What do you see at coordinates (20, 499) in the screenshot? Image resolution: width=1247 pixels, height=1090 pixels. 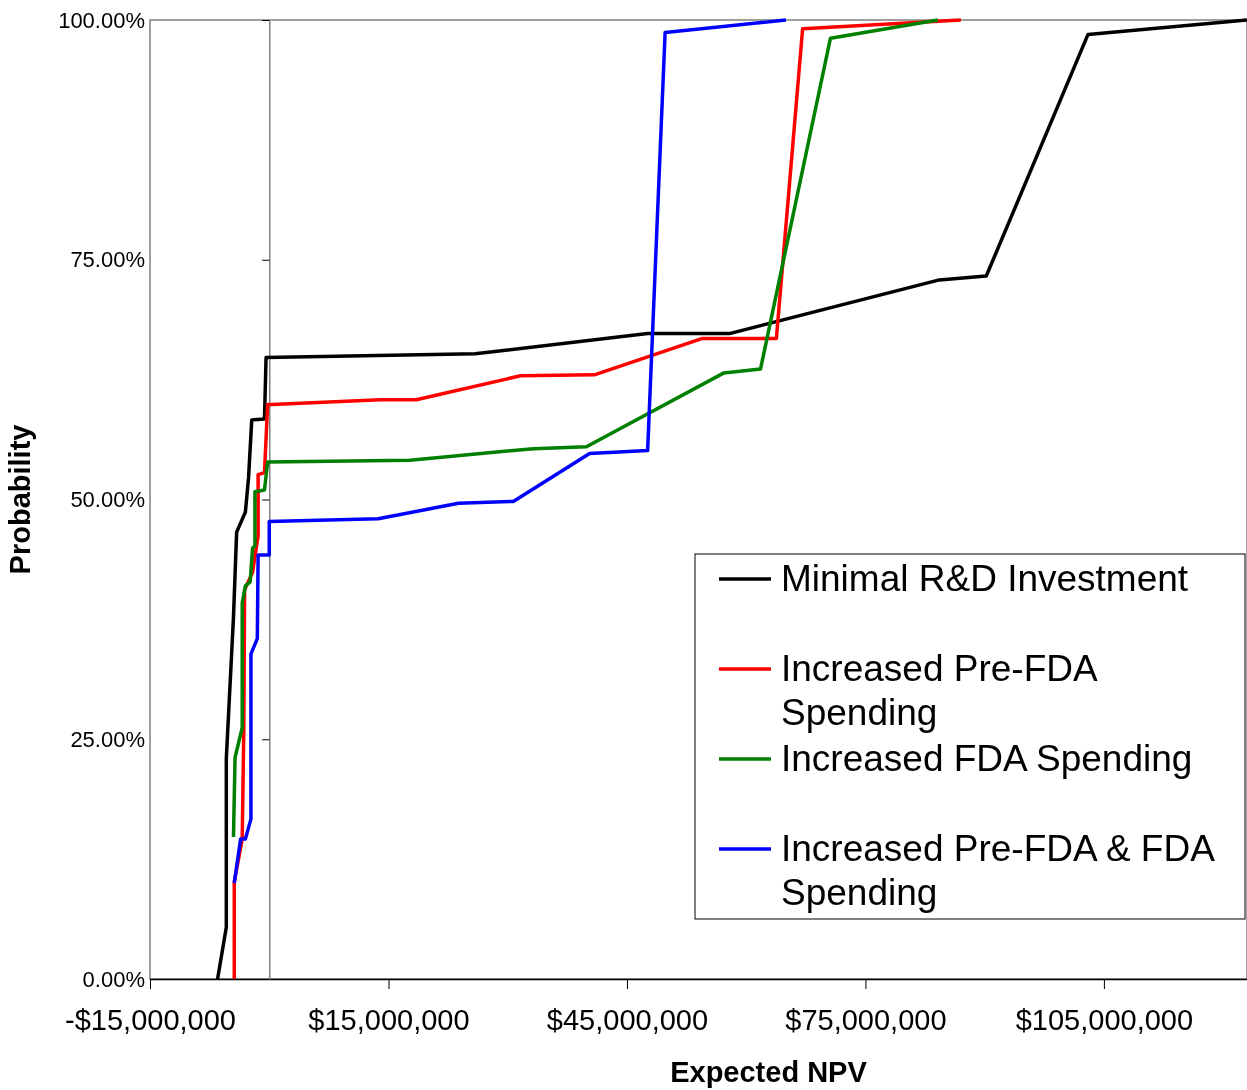 I see `y-axis-title: Probability` at bounding box center [20, 499].